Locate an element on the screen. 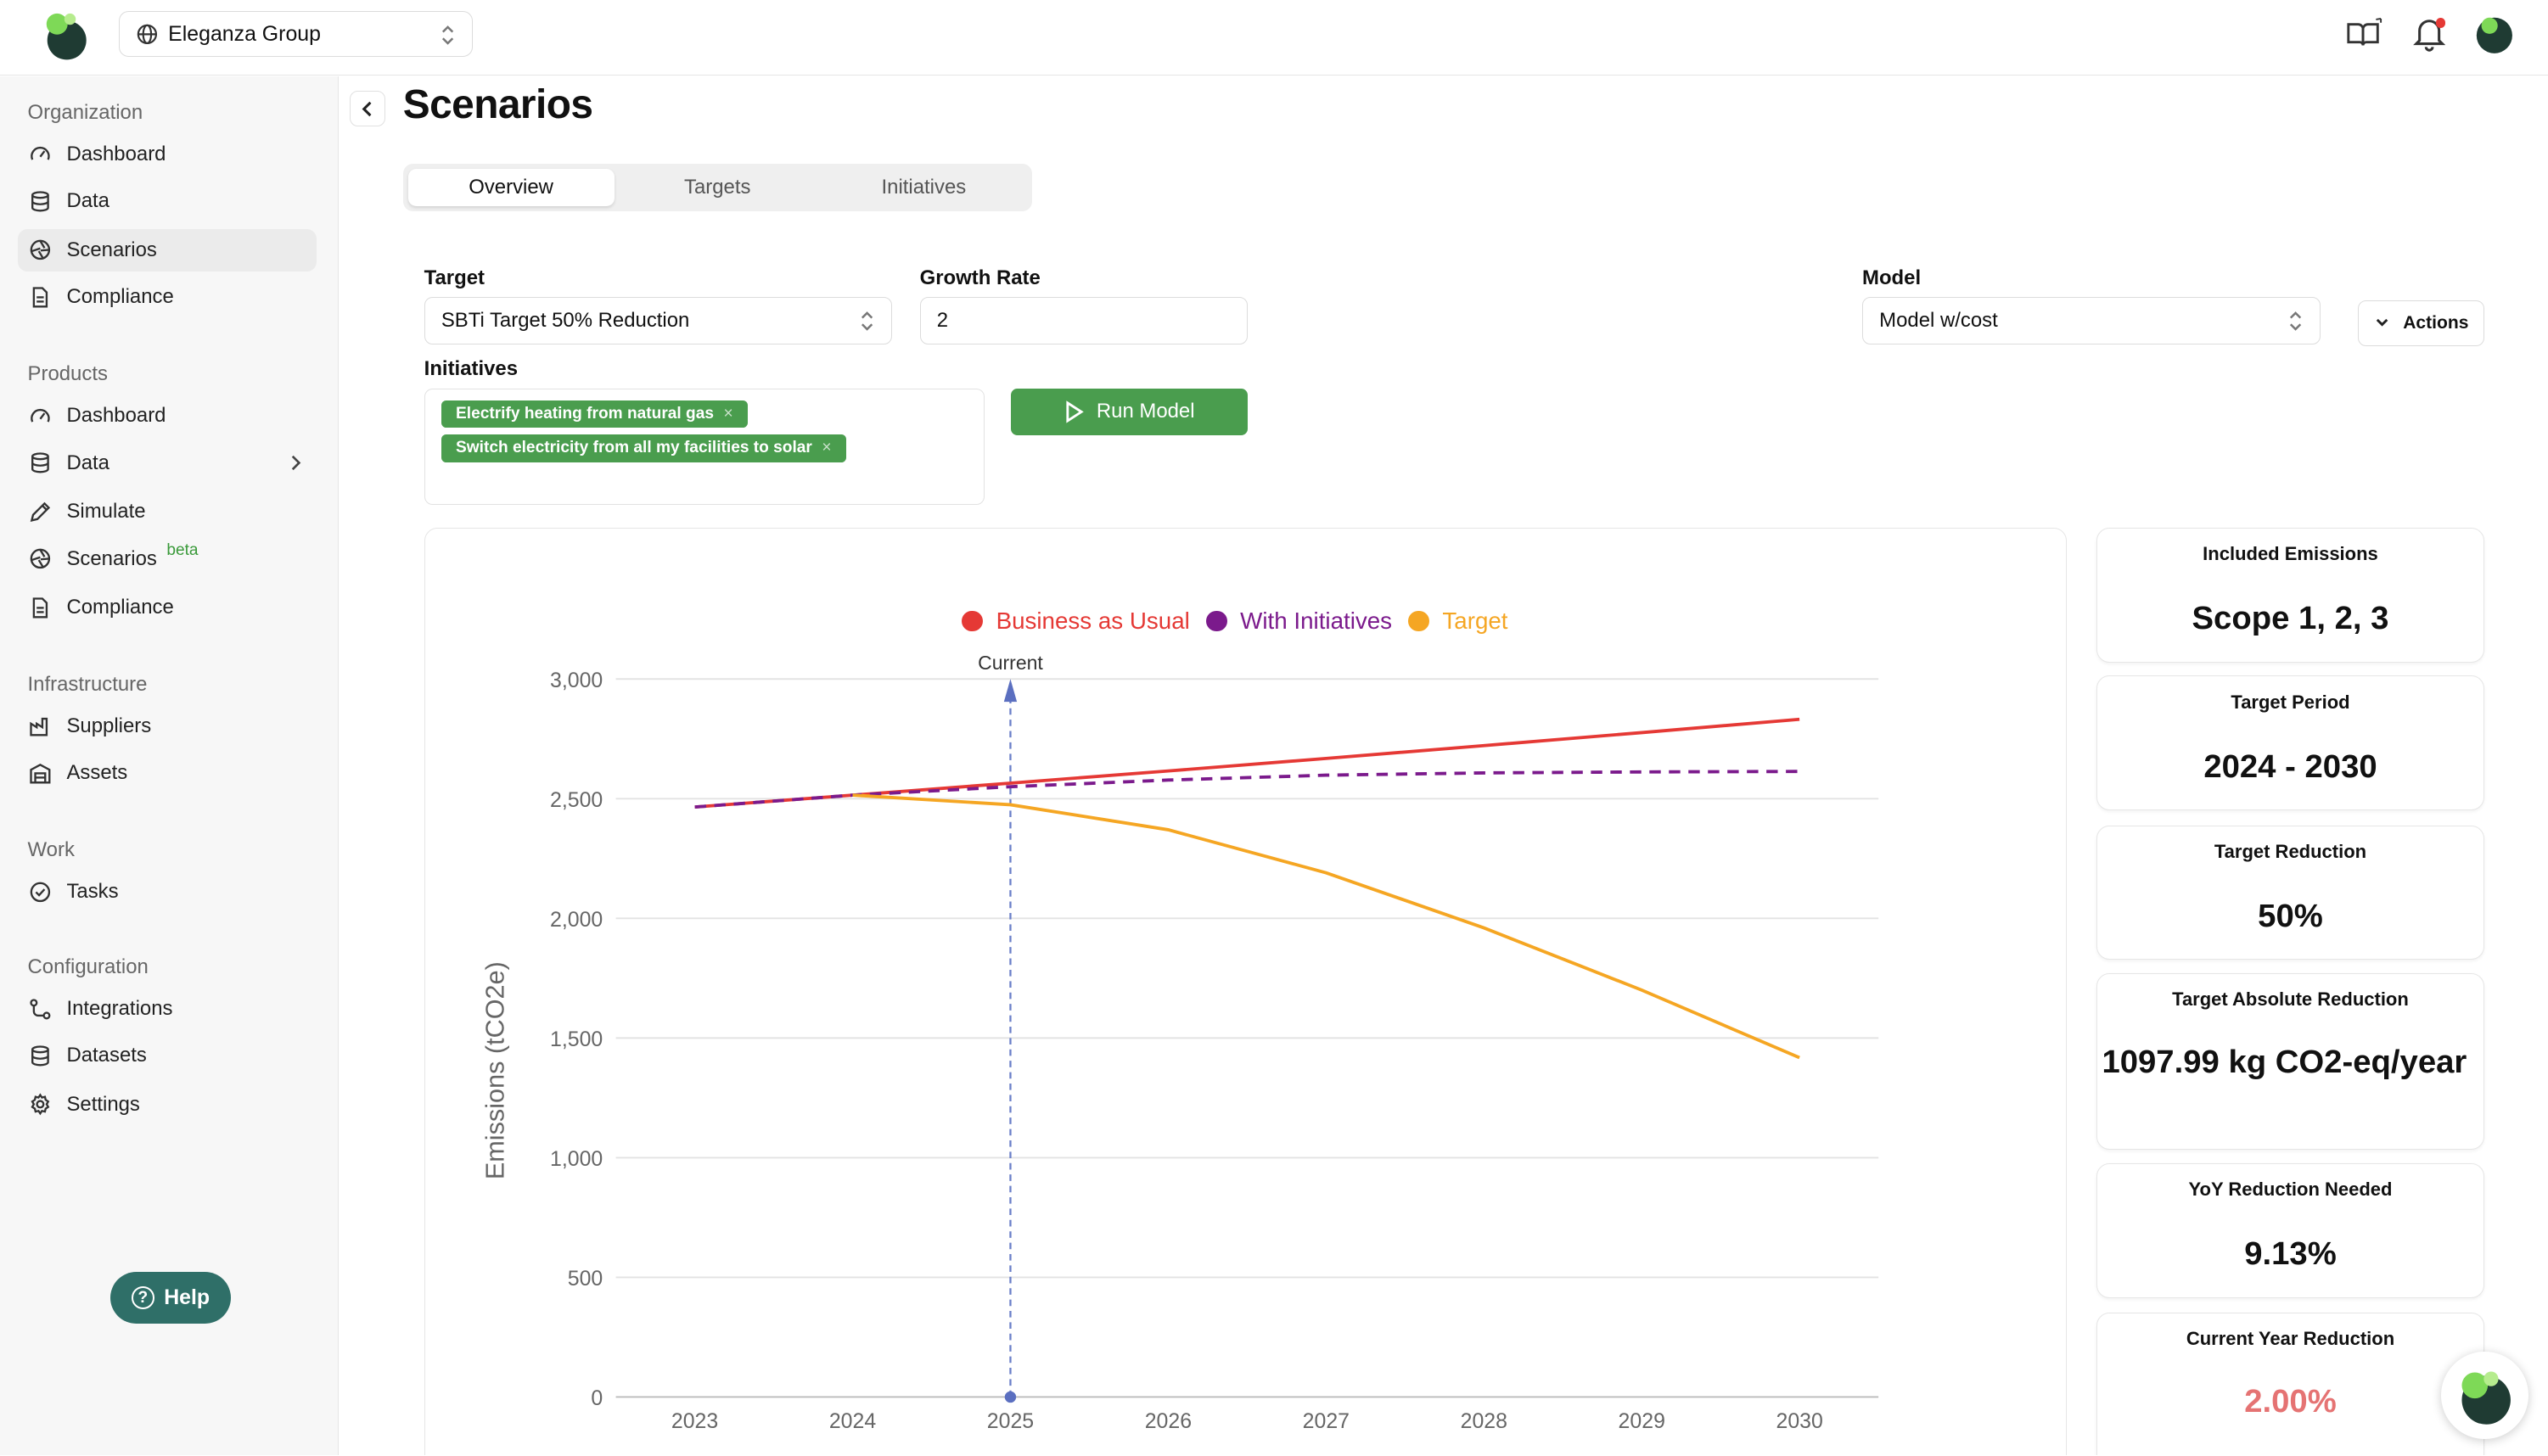 The image size is (2548, 1456). notifications-button is located at coordinates (2429, 34).